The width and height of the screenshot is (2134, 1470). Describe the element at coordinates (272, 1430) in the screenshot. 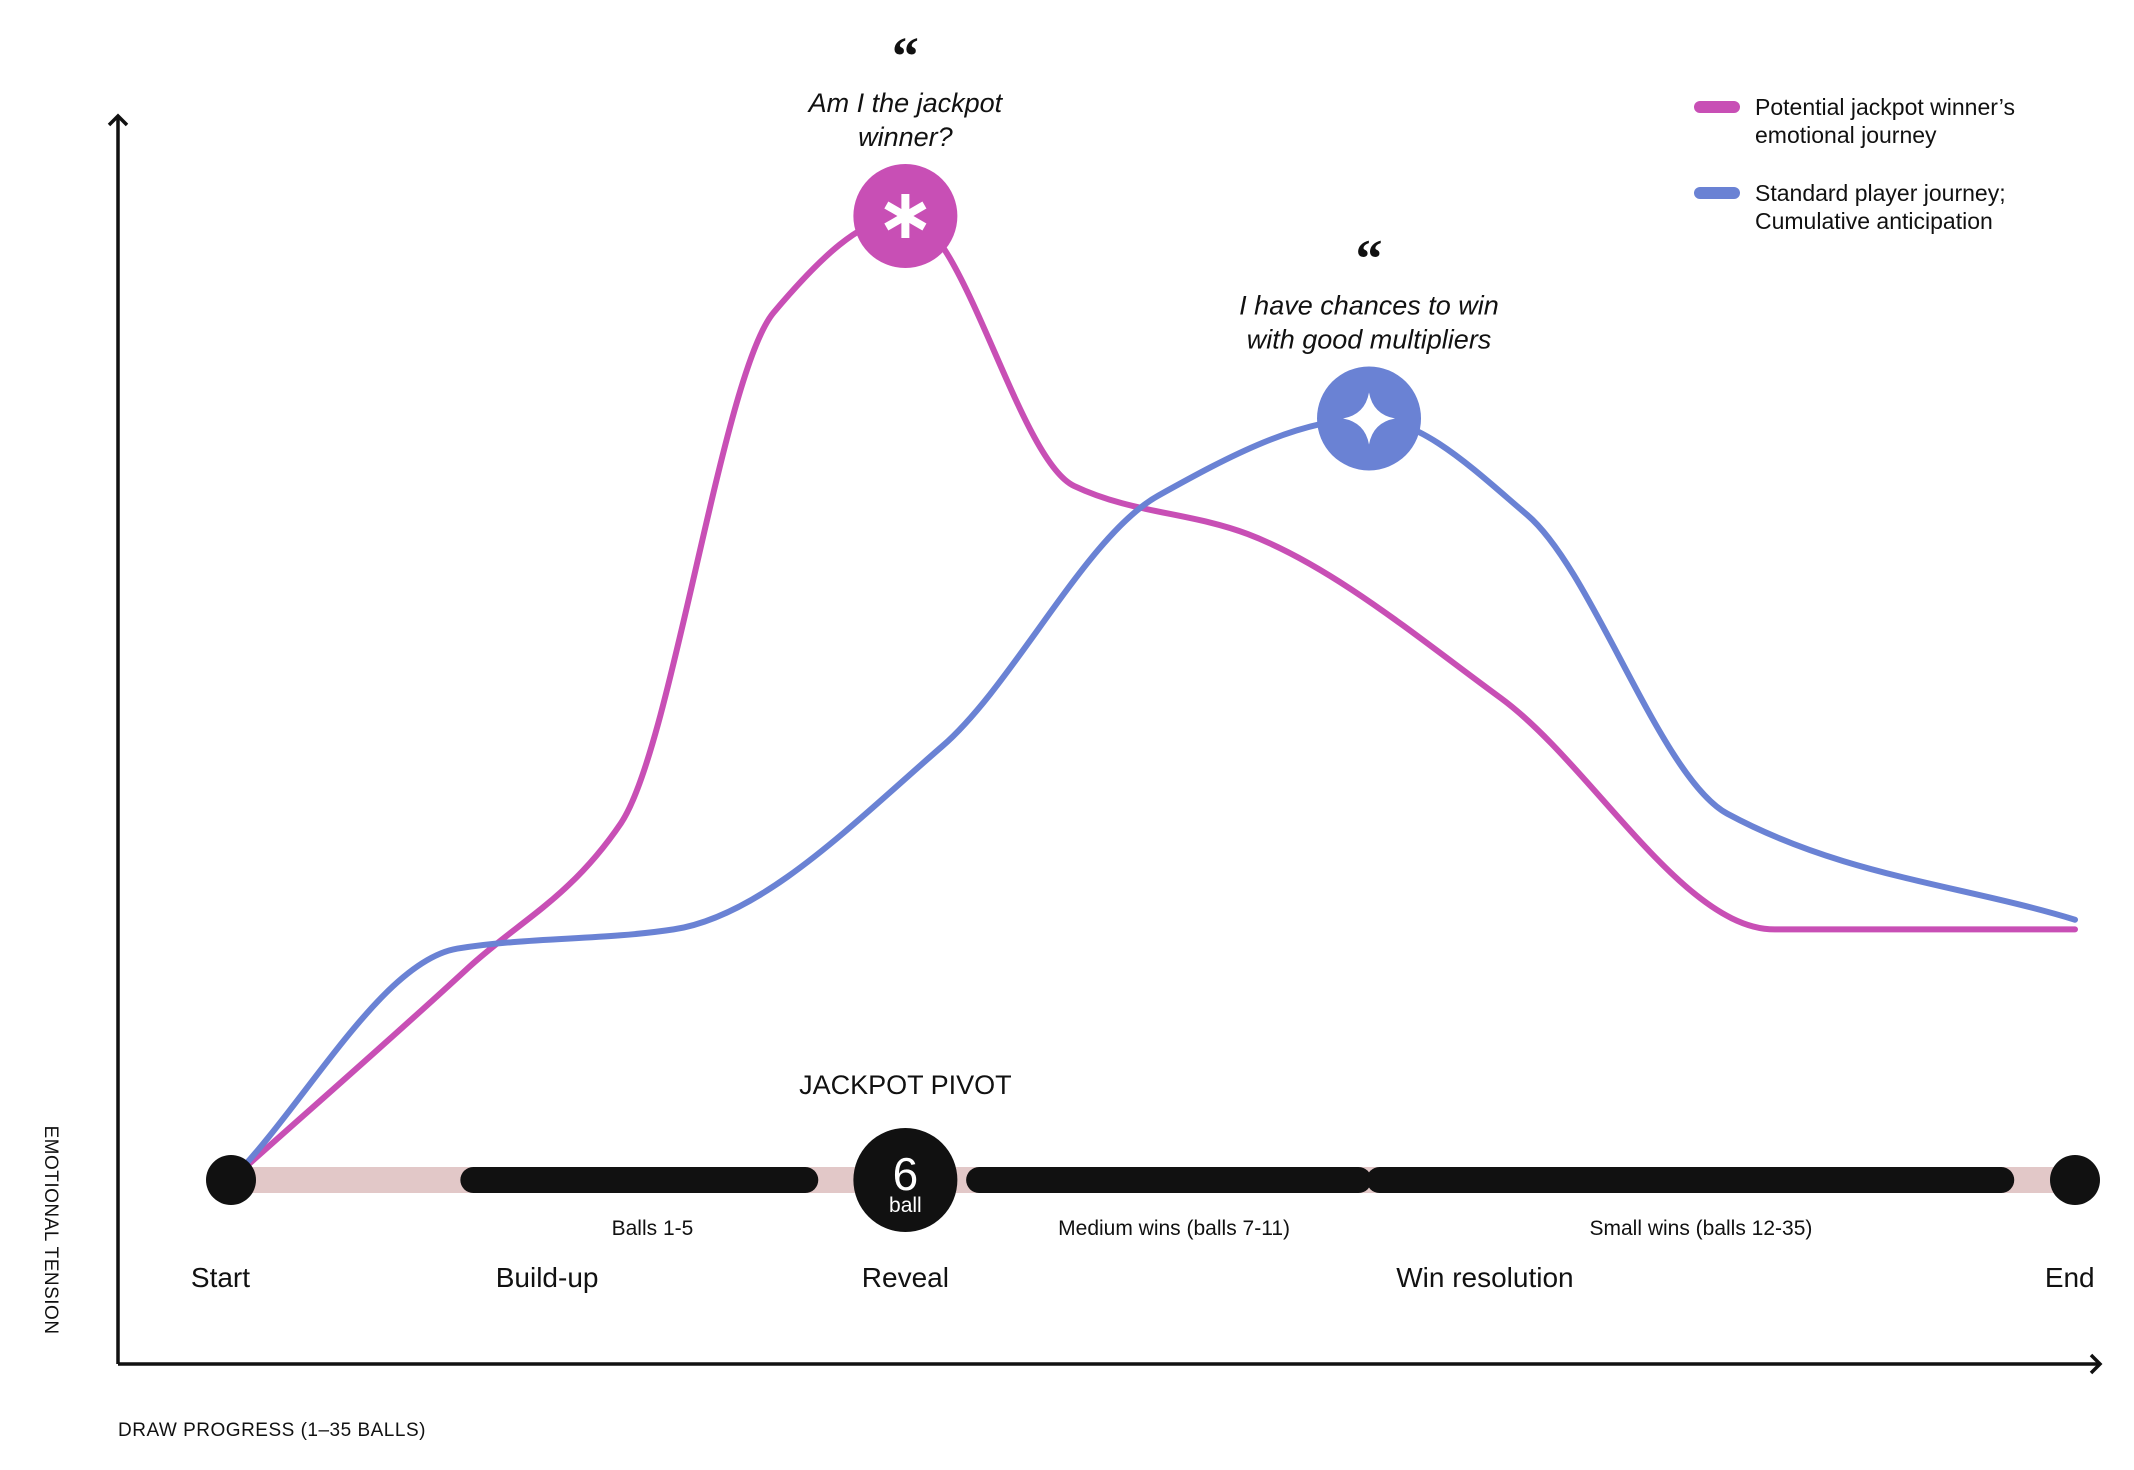

I see `x-axis-title: DRAW PROGRESS (1–35 BALLS)` at that location.